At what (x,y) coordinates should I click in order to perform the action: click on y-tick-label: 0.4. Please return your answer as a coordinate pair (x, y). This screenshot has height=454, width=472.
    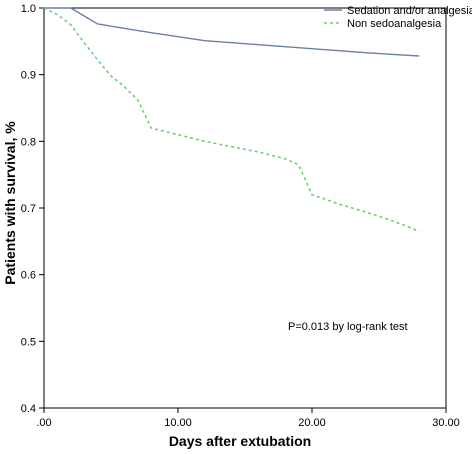
    Looking at the image, I should click on (28, 409).